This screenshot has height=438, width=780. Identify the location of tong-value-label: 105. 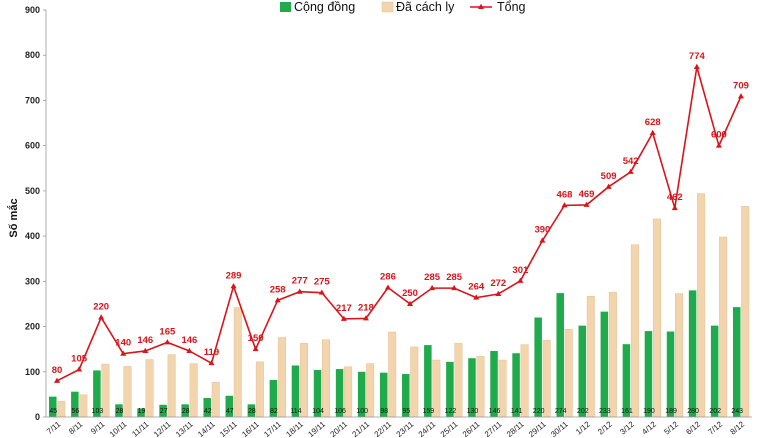
(79, 359).